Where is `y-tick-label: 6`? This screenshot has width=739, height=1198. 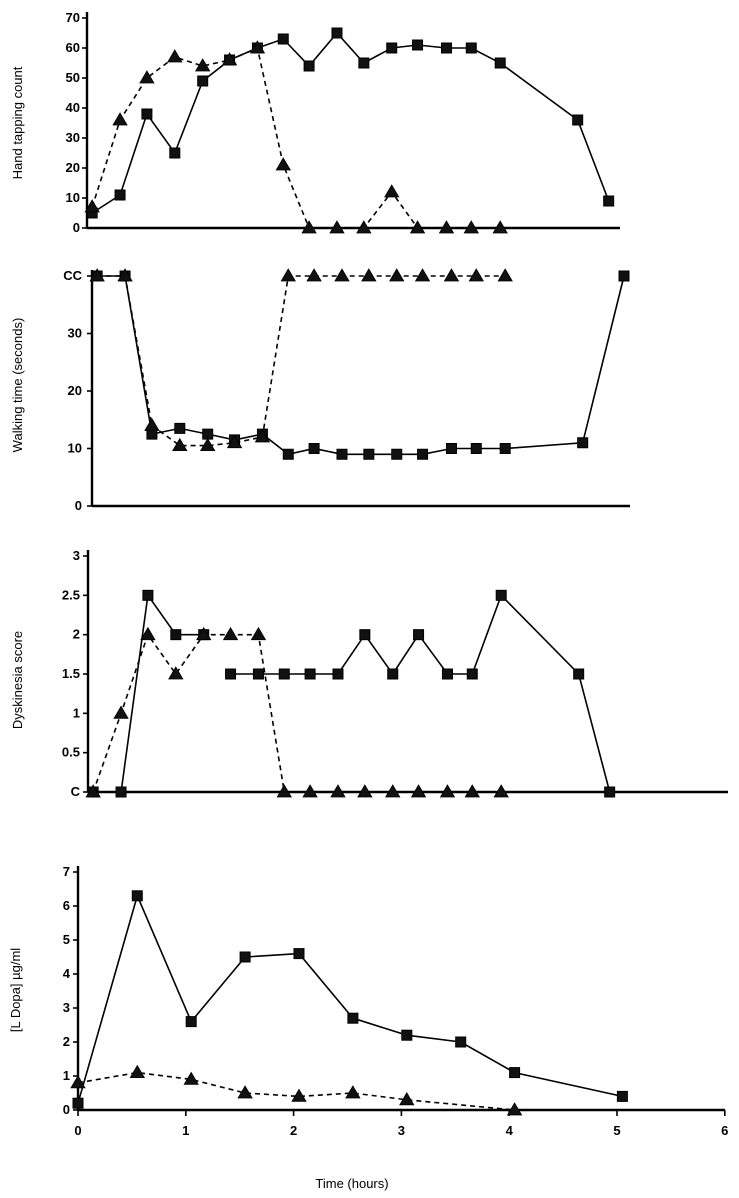 y-tick-label: 6 is located at coordinates (66, 905).